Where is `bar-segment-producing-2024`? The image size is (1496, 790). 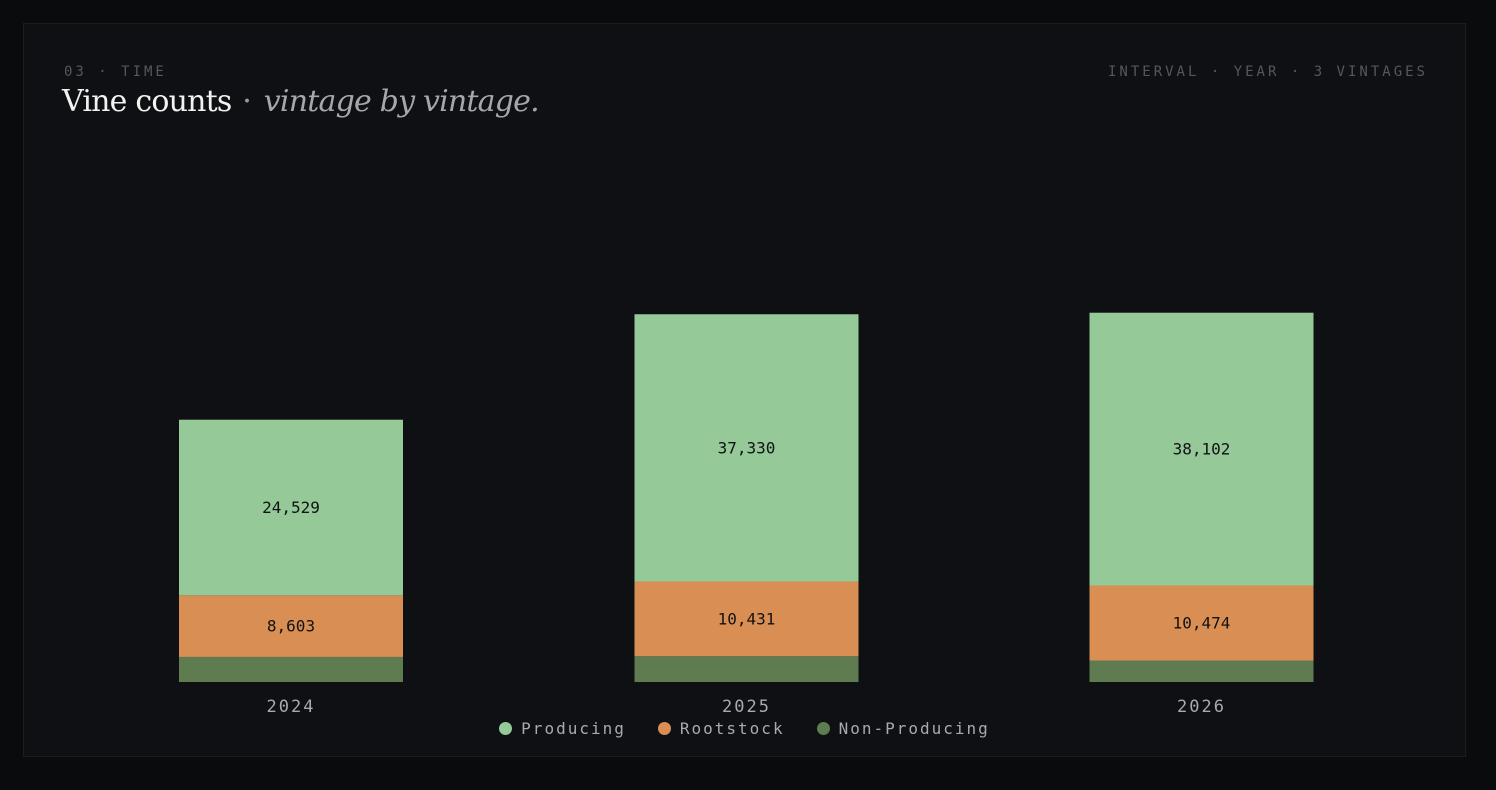
bar-segment-producing-2024 is located at coordinates (291, 507).